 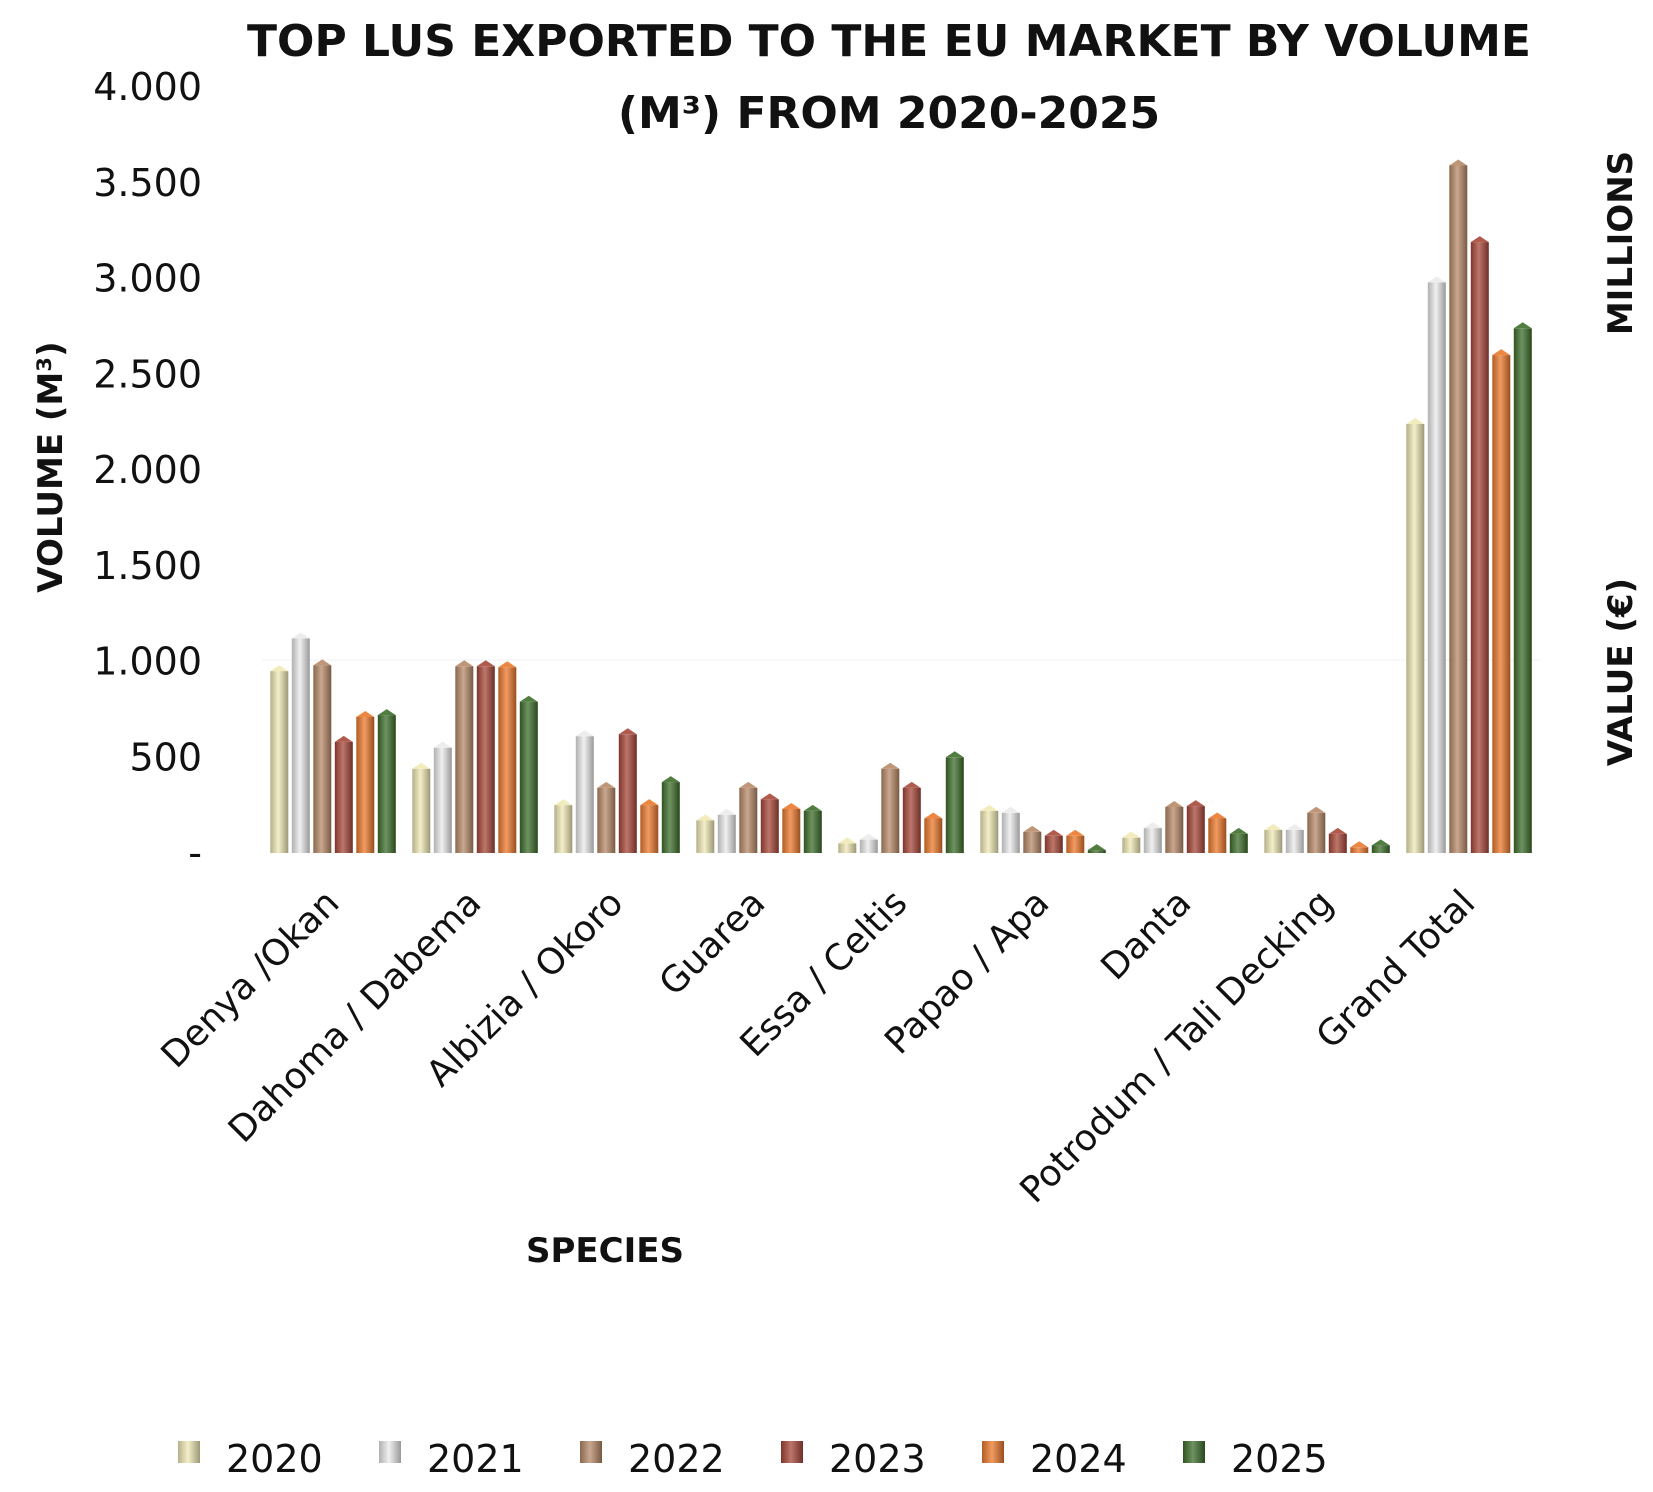 What do you see at coordinates (753, 1459) in the screenshot?
I see `legend: 2020 2021 2022 2023 2024 2025` at bounding box center [753, 1459].